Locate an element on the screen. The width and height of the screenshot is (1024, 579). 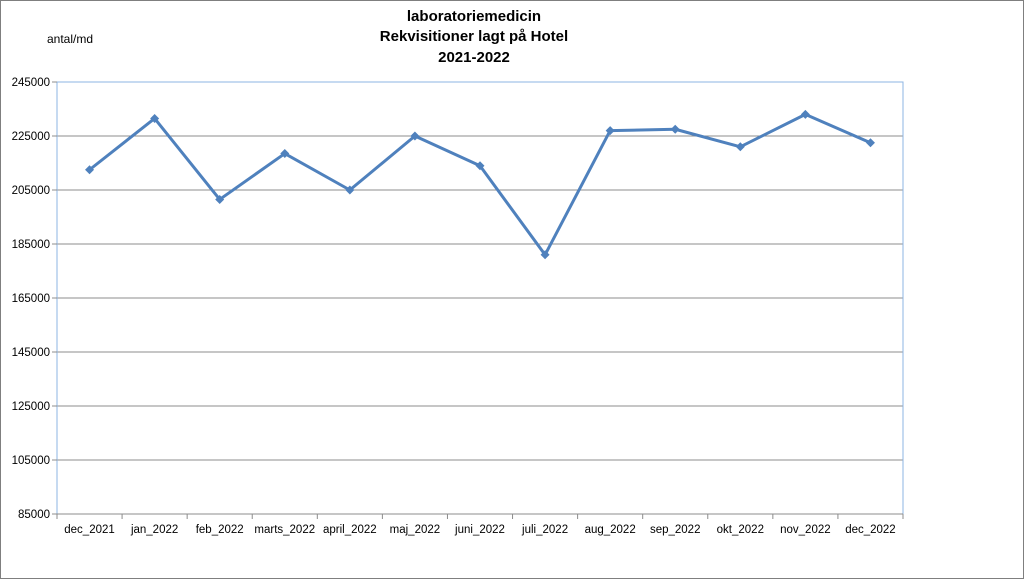
x-tick-label: marts_2022 is located at coordinates (284, 530).